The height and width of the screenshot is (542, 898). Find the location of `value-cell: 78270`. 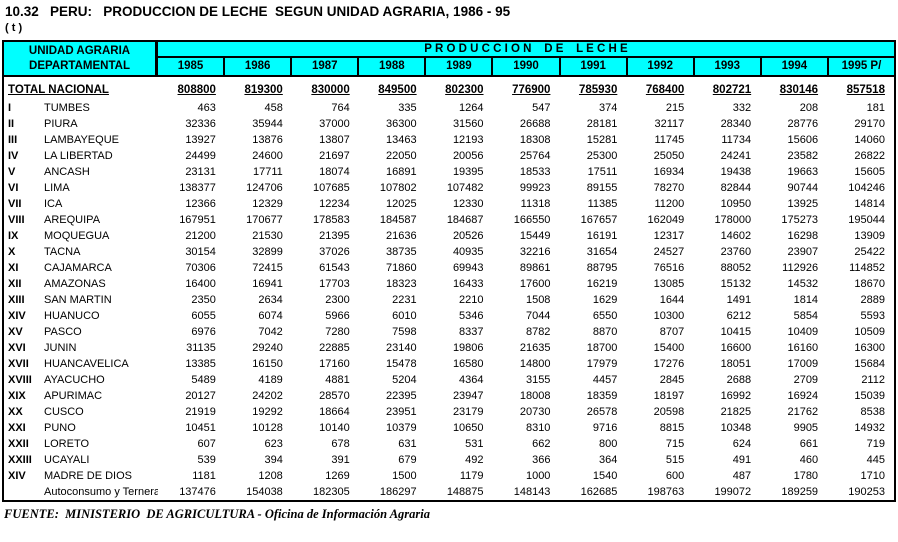

value-cell: 78270 is located at coordinates (669, 188).